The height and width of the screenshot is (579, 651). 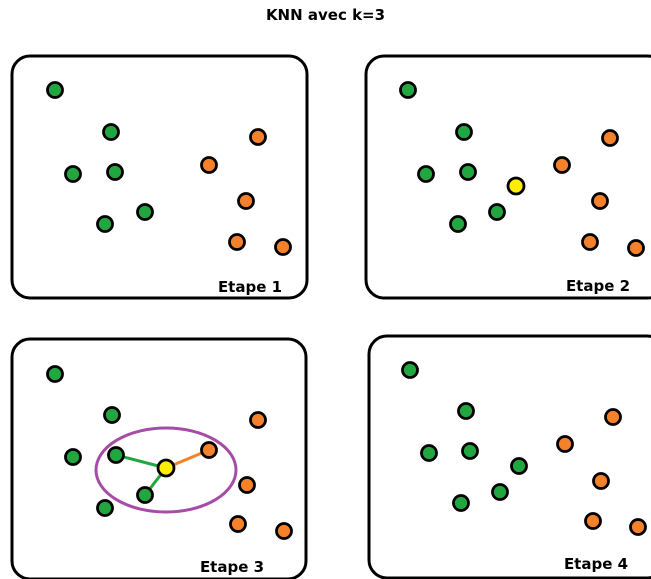 What do you see at coordinates (596, 564) in the screenshot?
I see `step-label: Etape 4` at bounding box center [596, 564].